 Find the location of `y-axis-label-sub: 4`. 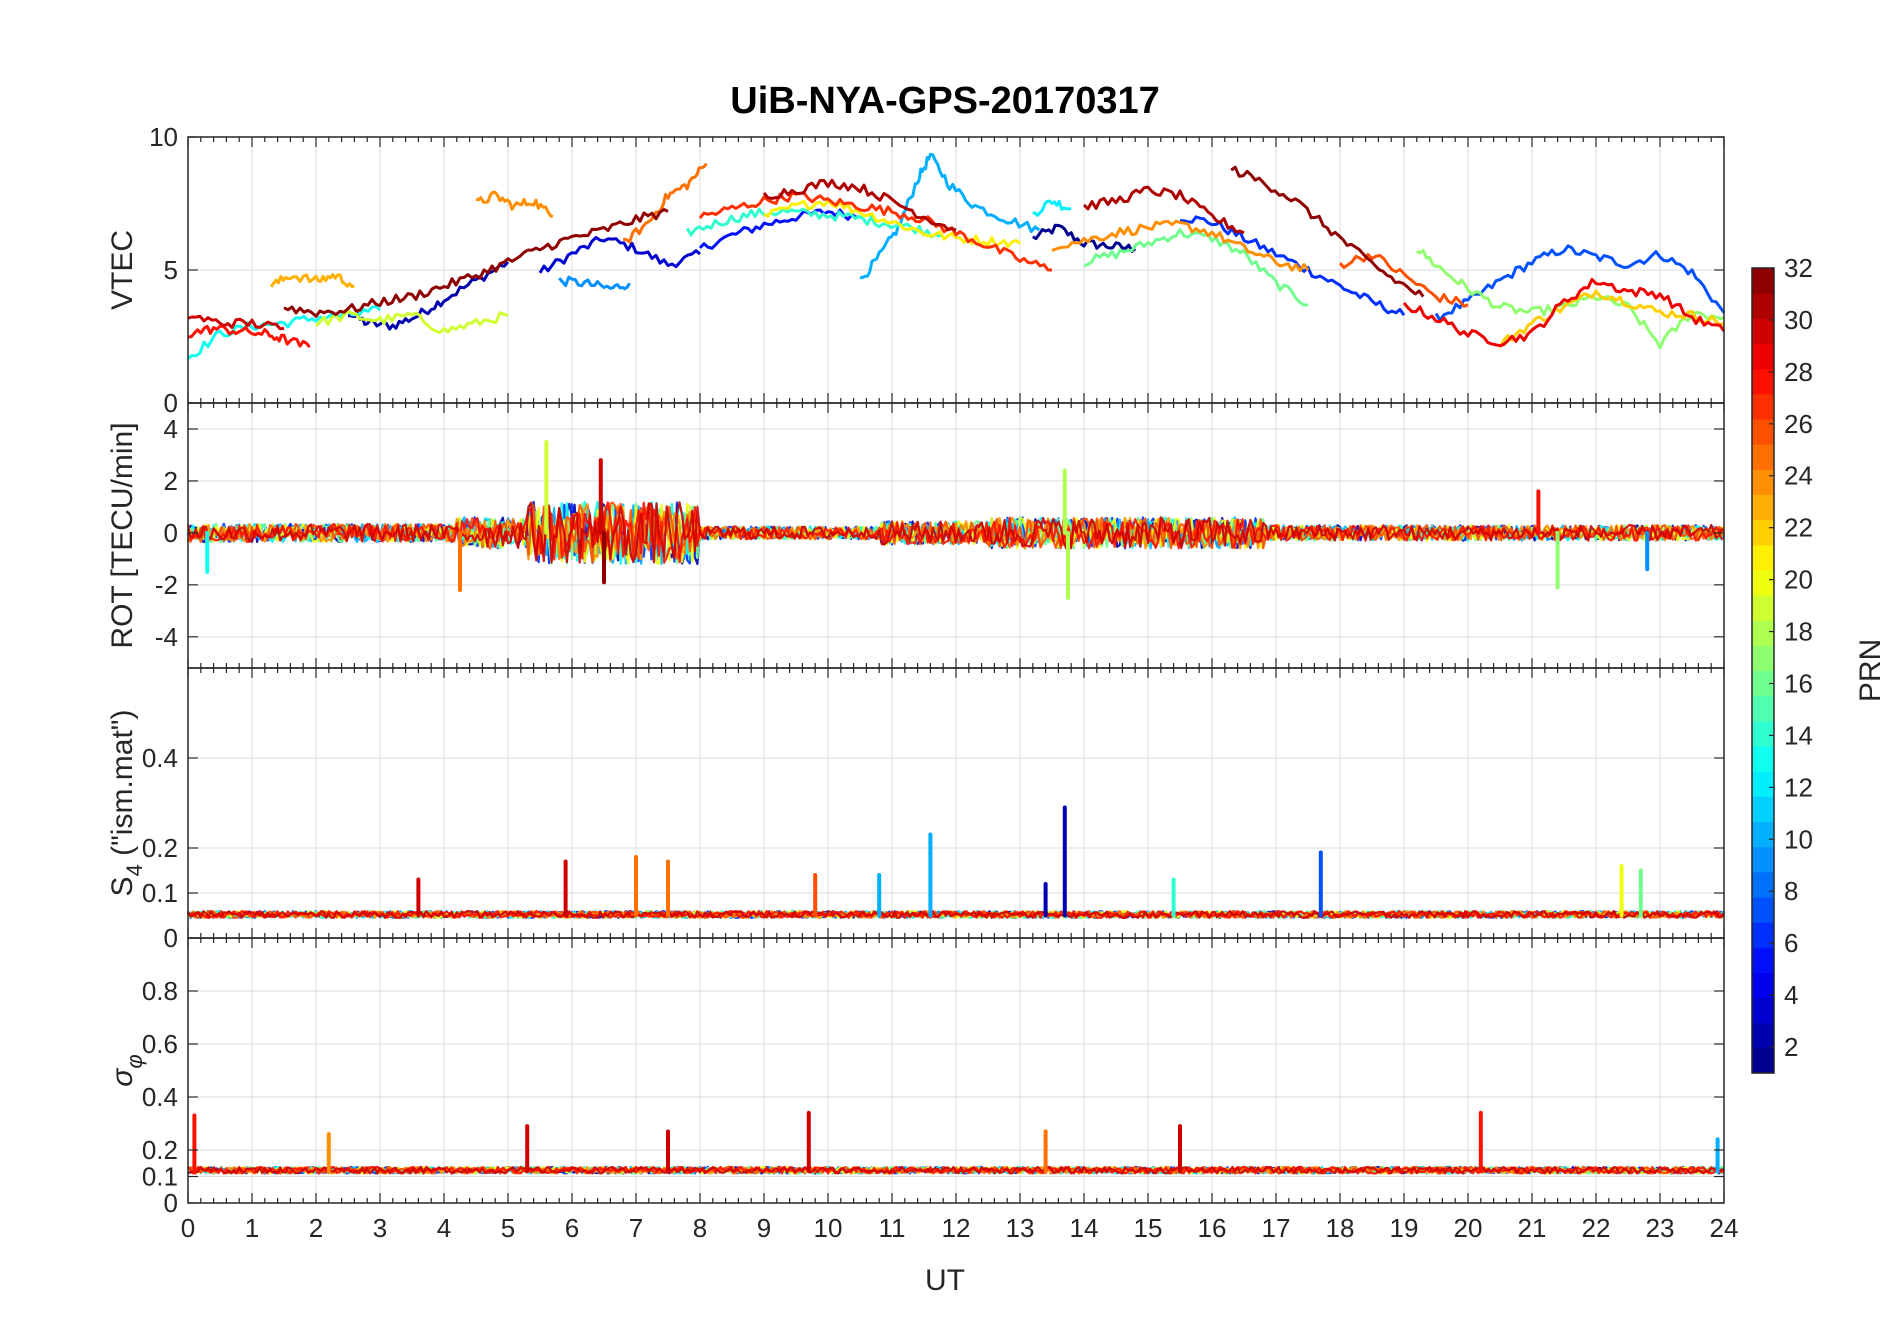

y-axis-label-sub: 4 is located at coordinates (134, 870).